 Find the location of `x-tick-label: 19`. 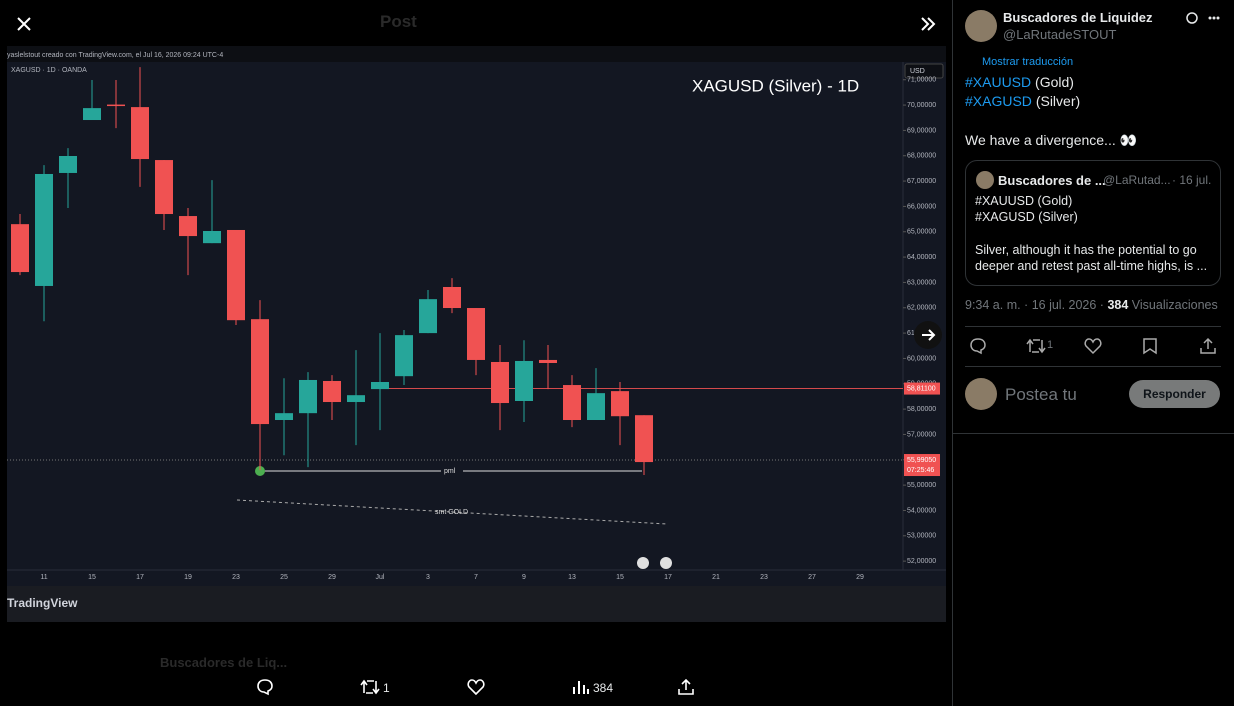

x-tick-label: 19 is located at coordinates (188, 577).